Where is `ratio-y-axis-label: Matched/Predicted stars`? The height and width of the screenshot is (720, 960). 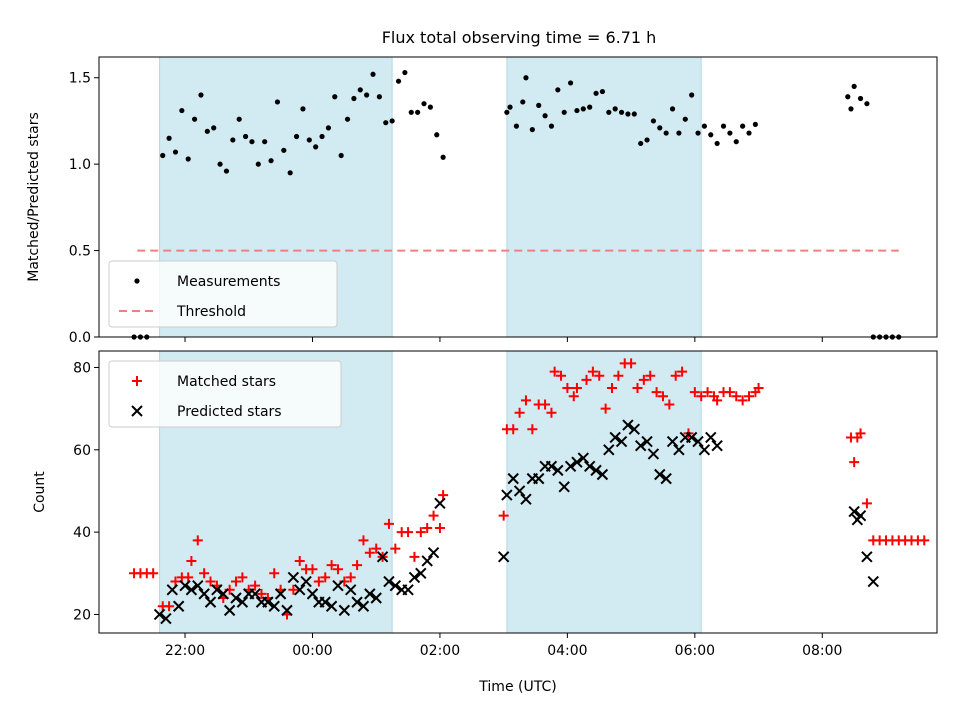
ratio-y-axis-label: Matched/Predicted stars is located at coordinates (34, 197).